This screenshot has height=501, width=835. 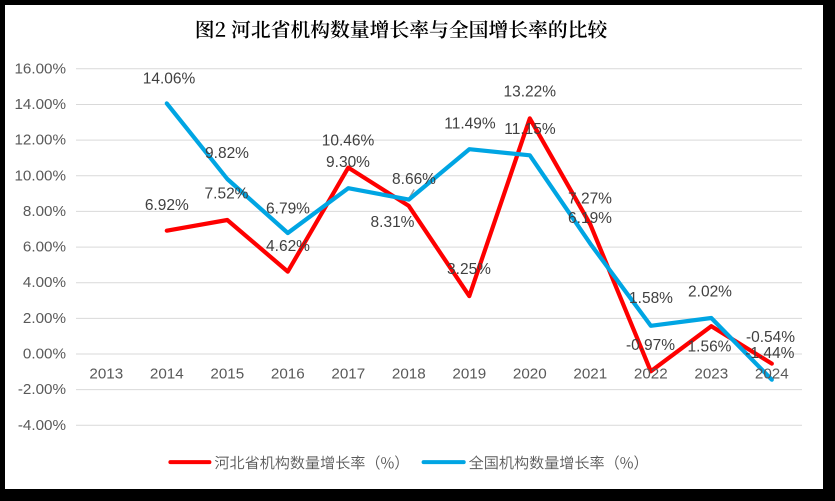 I want to click on svg-text: 12.00%, so click(x=40, y=140).